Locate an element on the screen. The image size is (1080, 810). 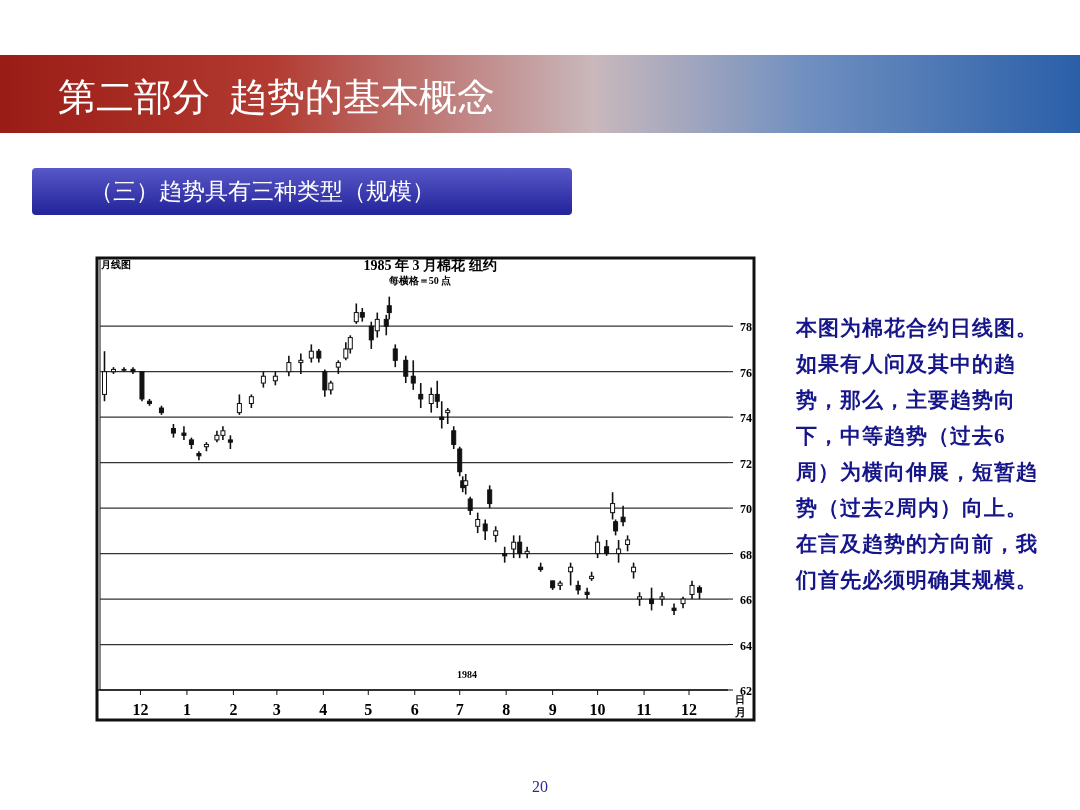
text: 本图为棉花合约日线图。如果有人问及其中的趋势，那么，主要趋势向下，中等趋势（过去6周）为横向伸展，短暂趋势（过去2周内）向上。在言及趋势的方向前，我们首先必须明确其规模。 is located at coordinates (917, 454).